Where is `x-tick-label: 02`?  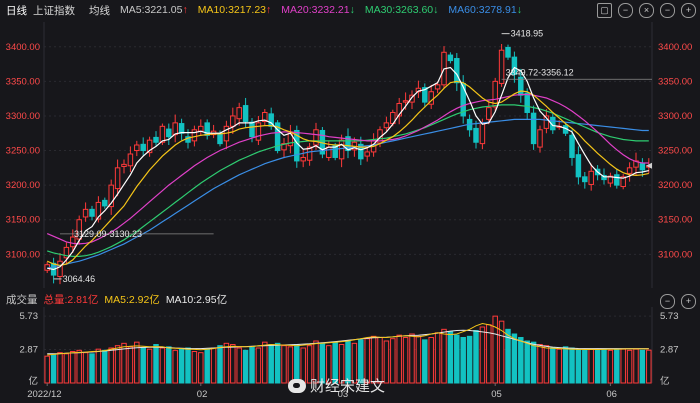 x-tick-label: 02 is located at coordinates (202, 394).